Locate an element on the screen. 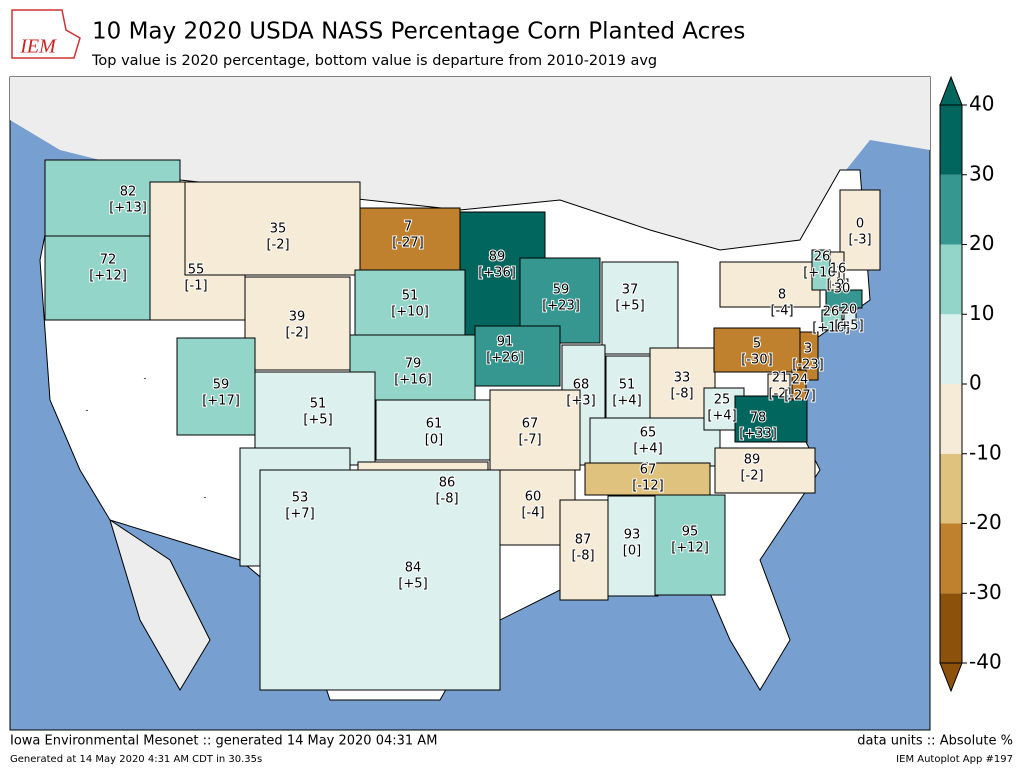  logo-outline is located at coordinates (46, 34).